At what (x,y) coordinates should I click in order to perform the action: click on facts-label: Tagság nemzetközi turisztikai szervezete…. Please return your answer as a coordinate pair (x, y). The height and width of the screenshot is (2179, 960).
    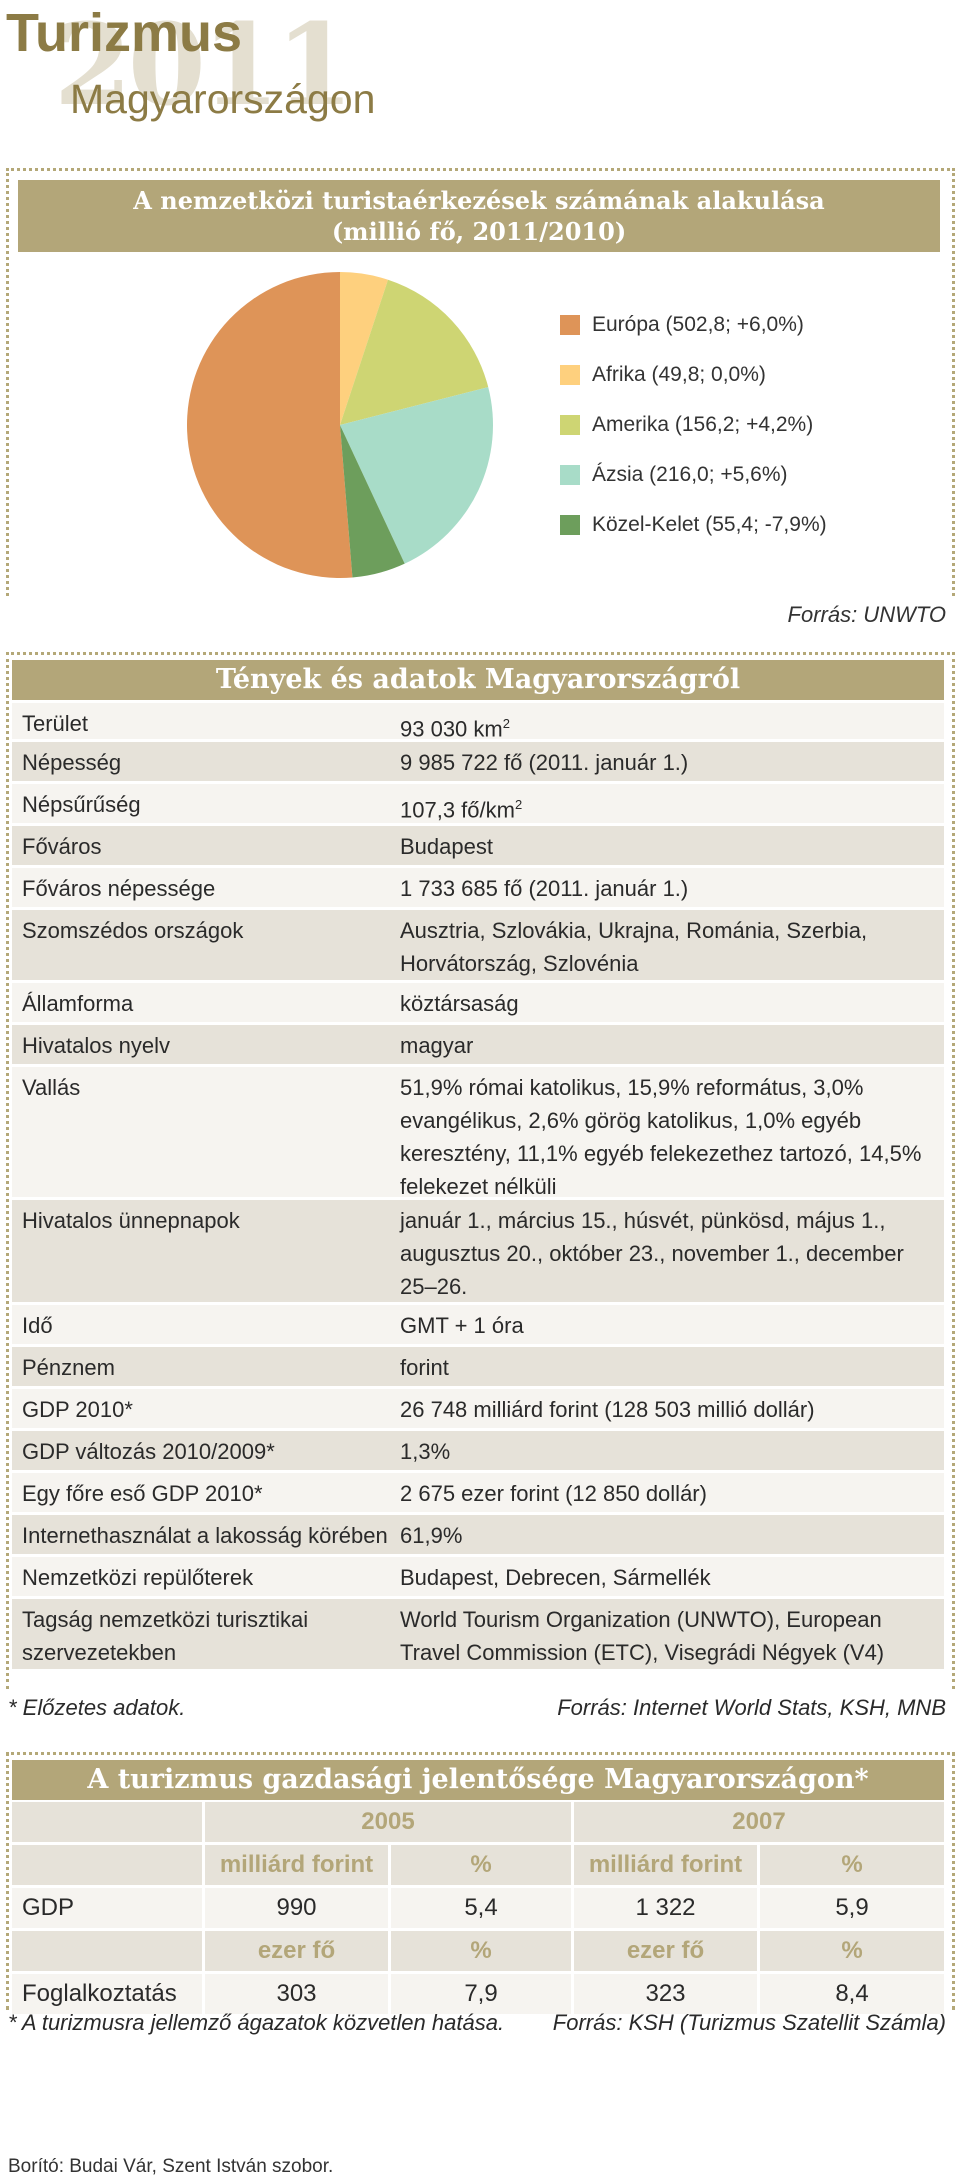
    Looking at the image, I should click on (165, 1636).